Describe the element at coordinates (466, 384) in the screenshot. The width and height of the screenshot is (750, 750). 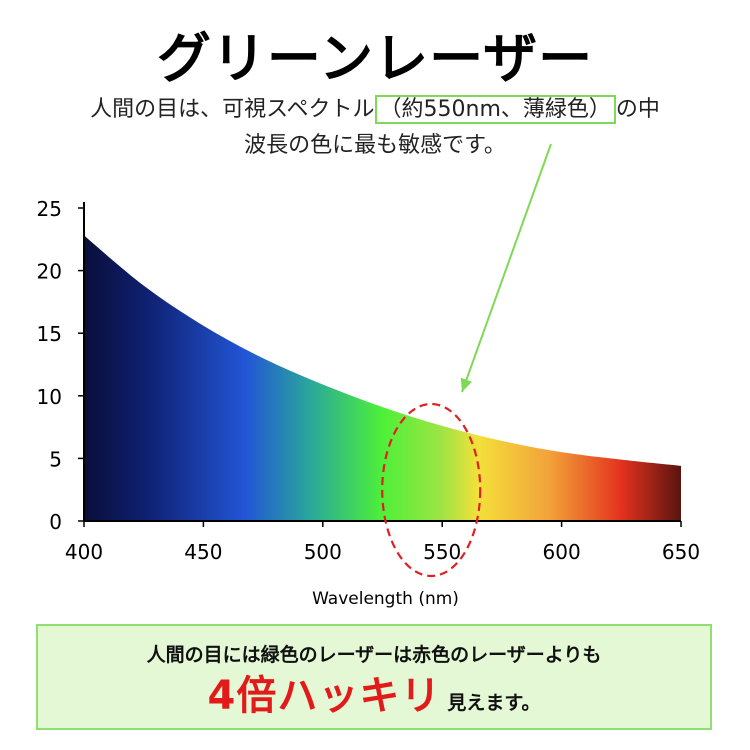
I see `pointer-arrow-head` at that location.